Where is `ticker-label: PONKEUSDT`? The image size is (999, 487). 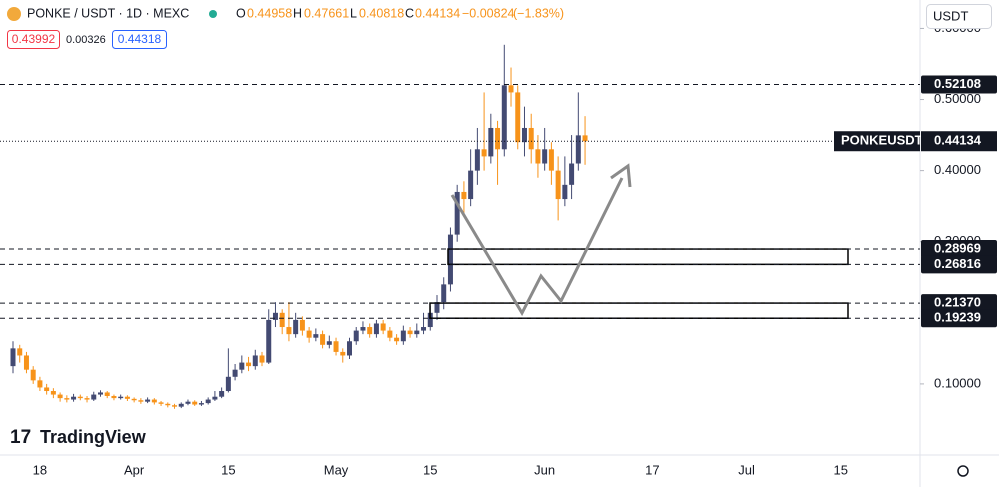
ticker-label: PONKEUSDT is located at coordinates (882, 140).